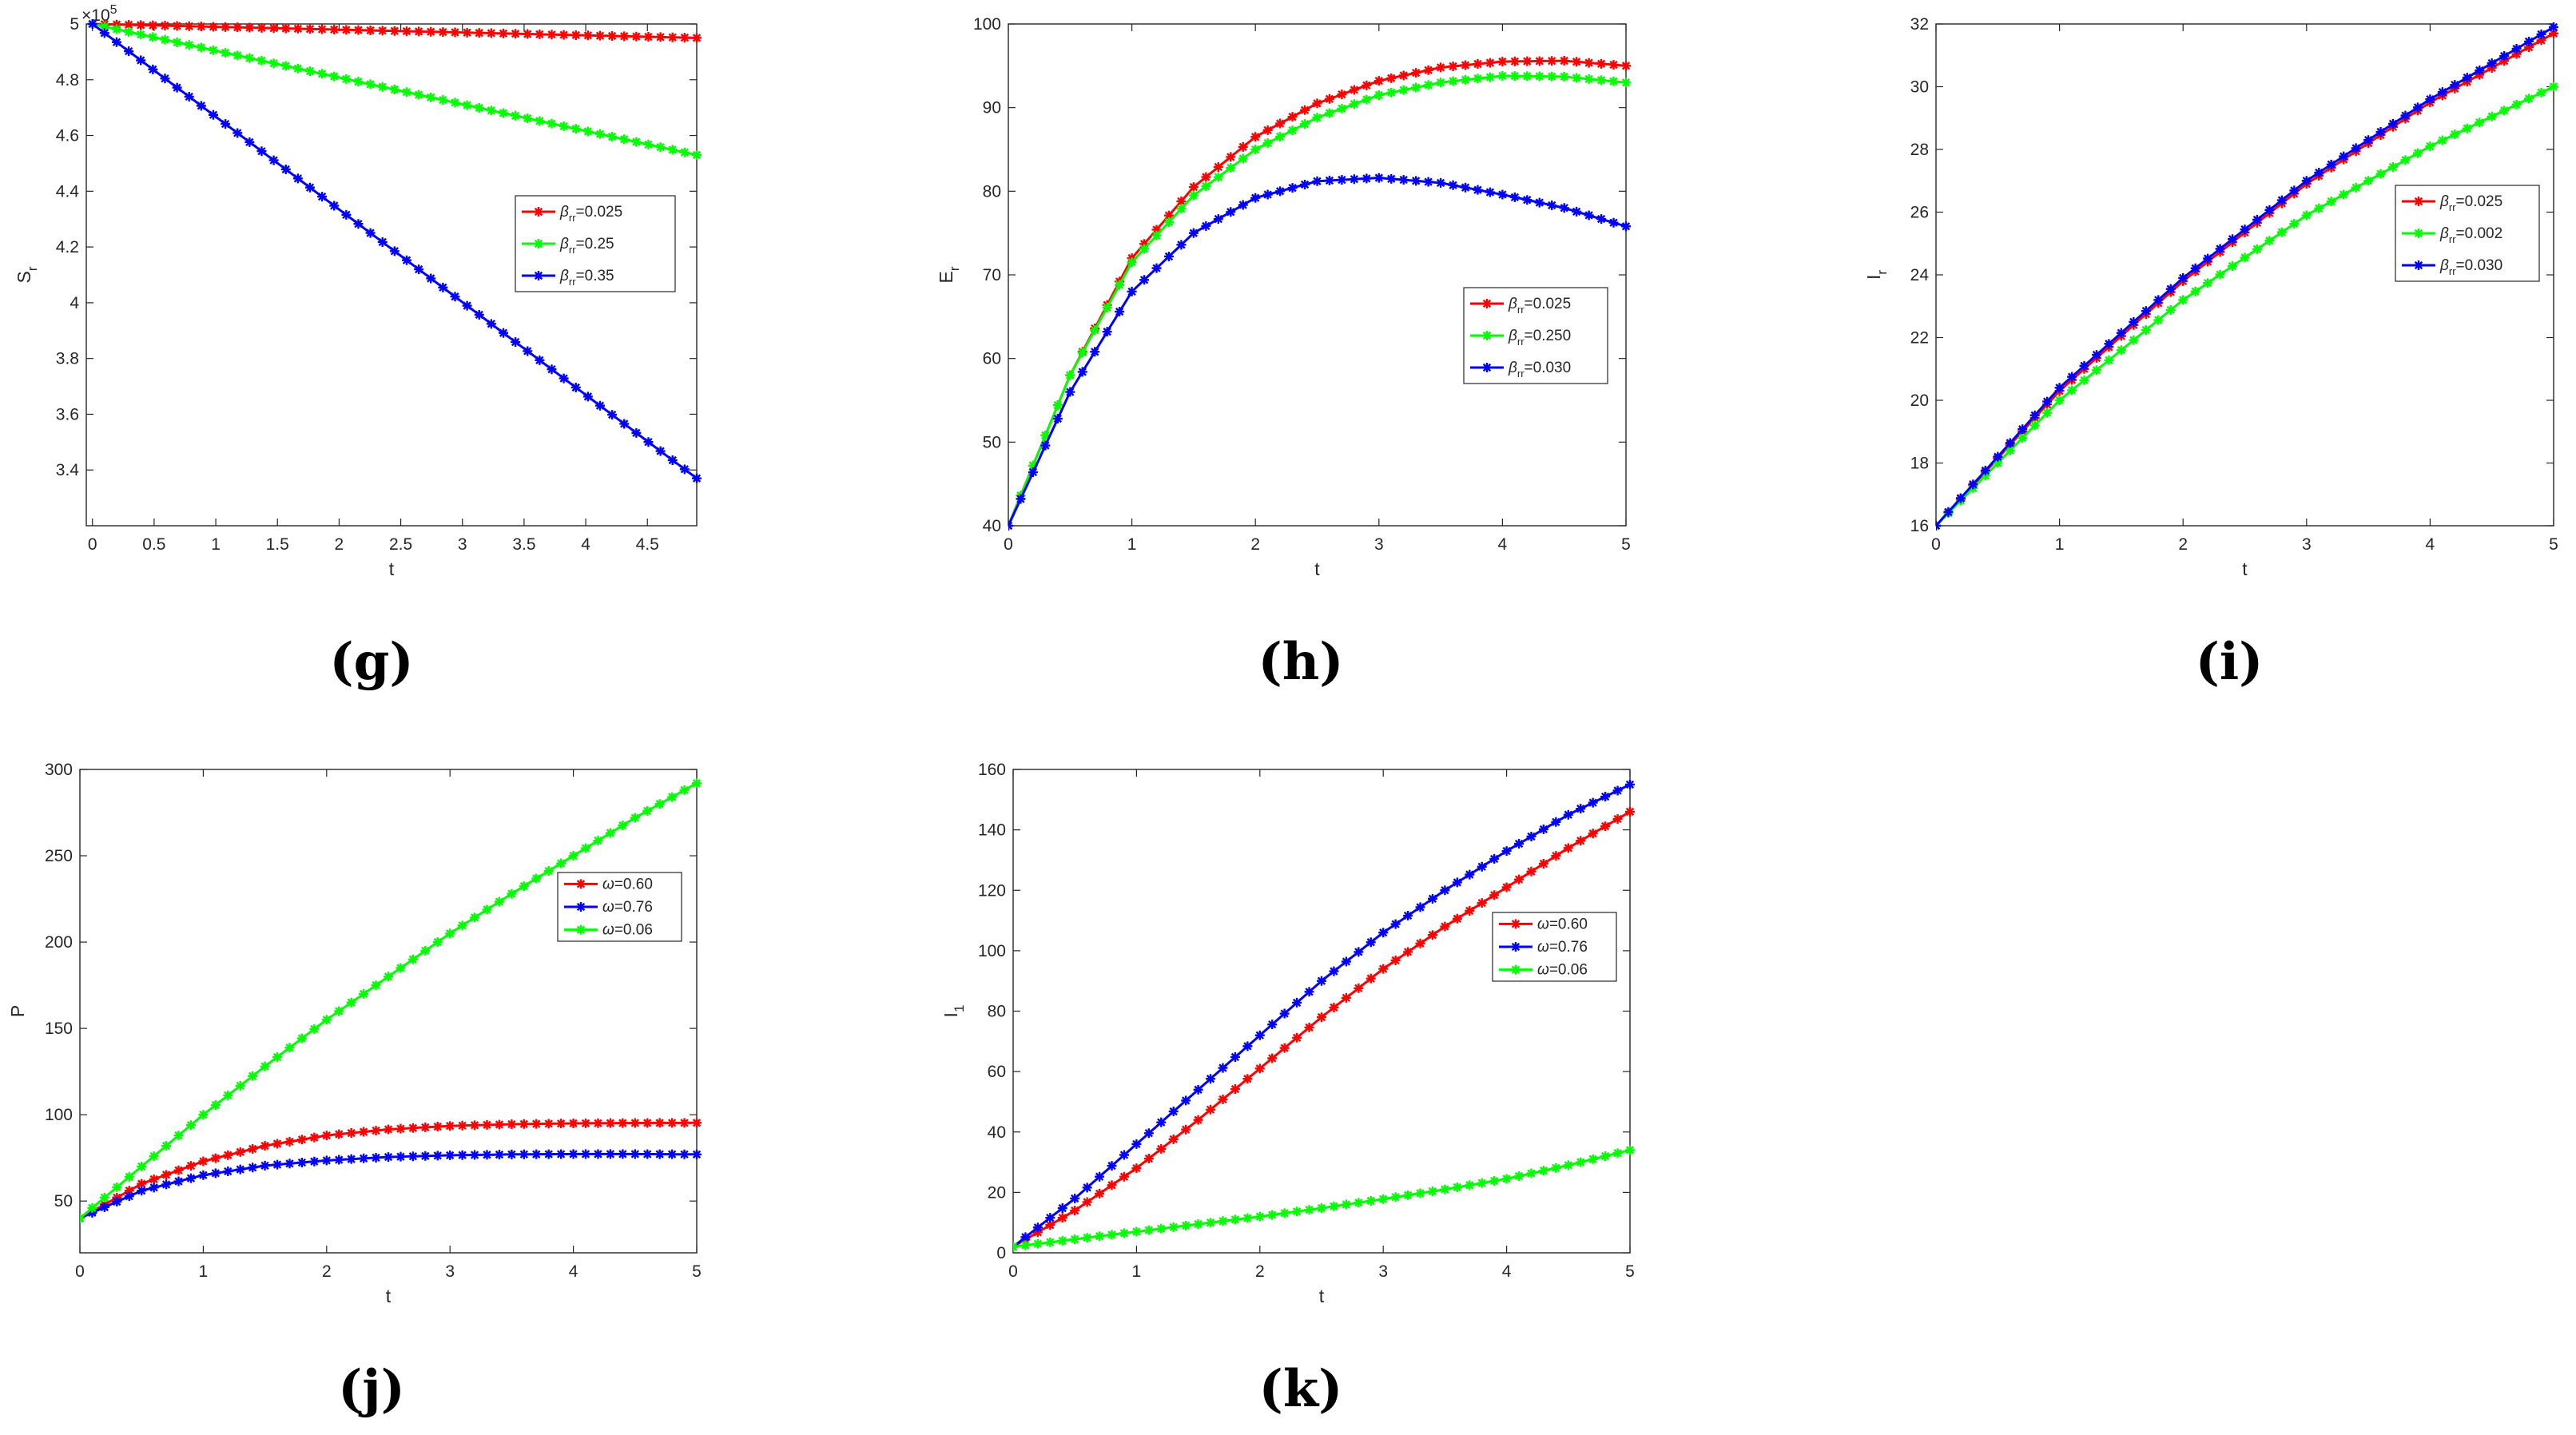  I want to click on y-tick-label: 20, so click(997, 1192).